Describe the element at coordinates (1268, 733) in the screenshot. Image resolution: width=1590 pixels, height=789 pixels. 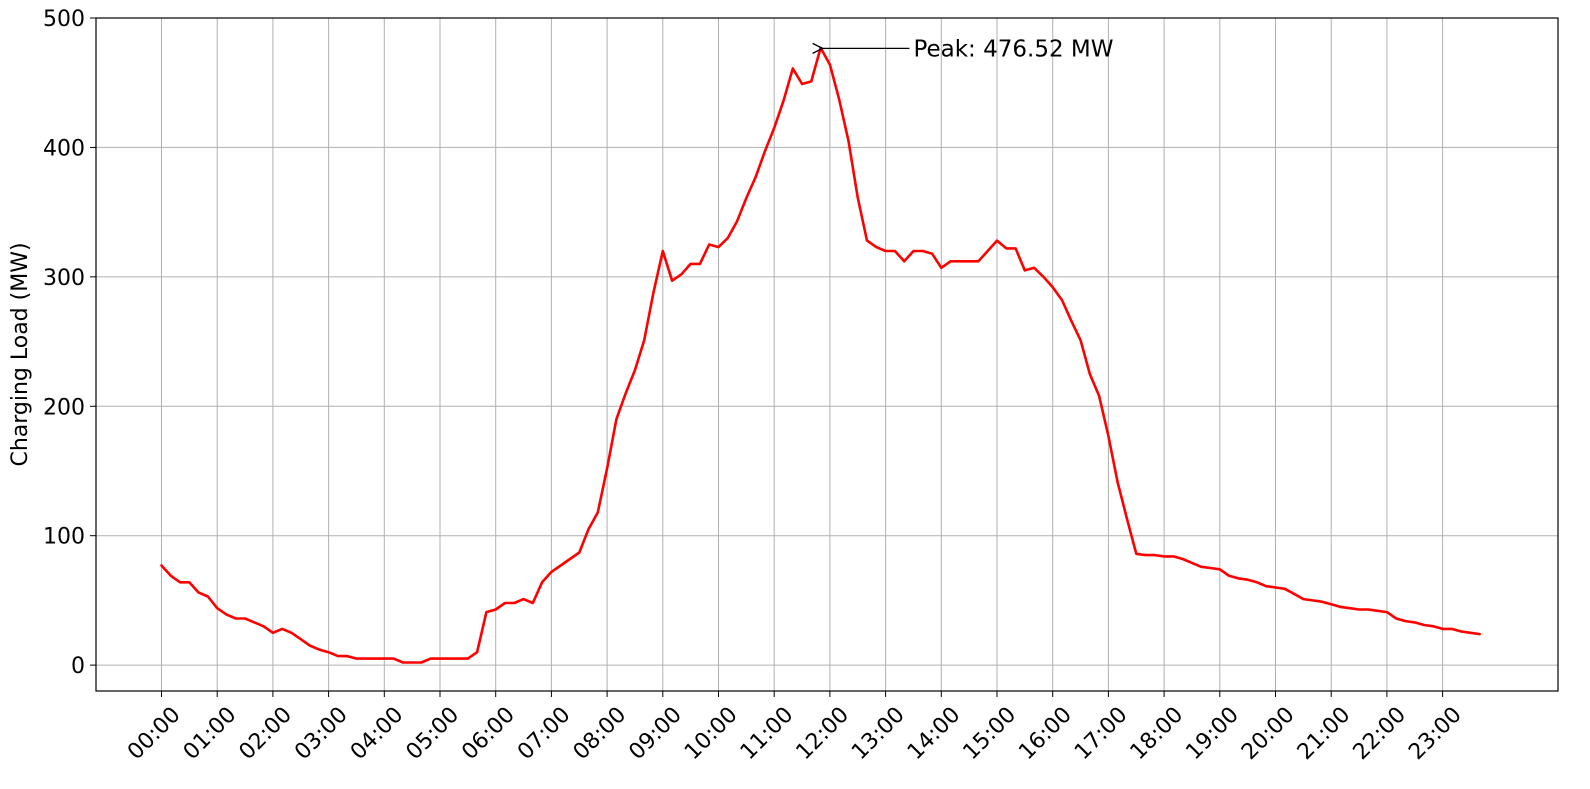
I see `x-tick-label: 20:00` at that location.